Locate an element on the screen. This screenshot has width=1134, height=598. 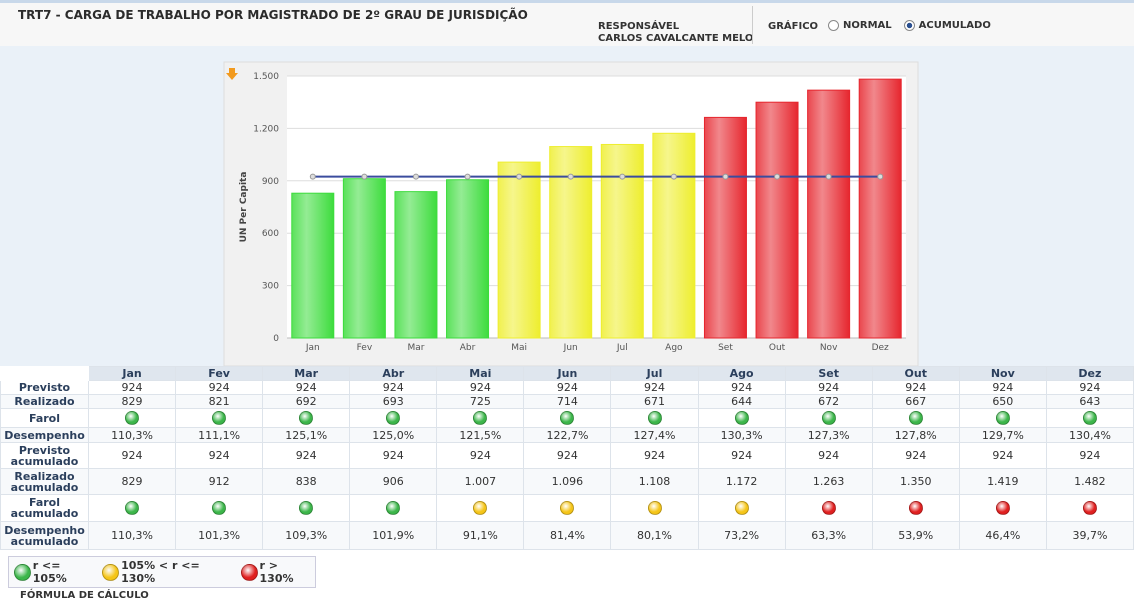
cell: 672 is located at coordinates (828, 401).